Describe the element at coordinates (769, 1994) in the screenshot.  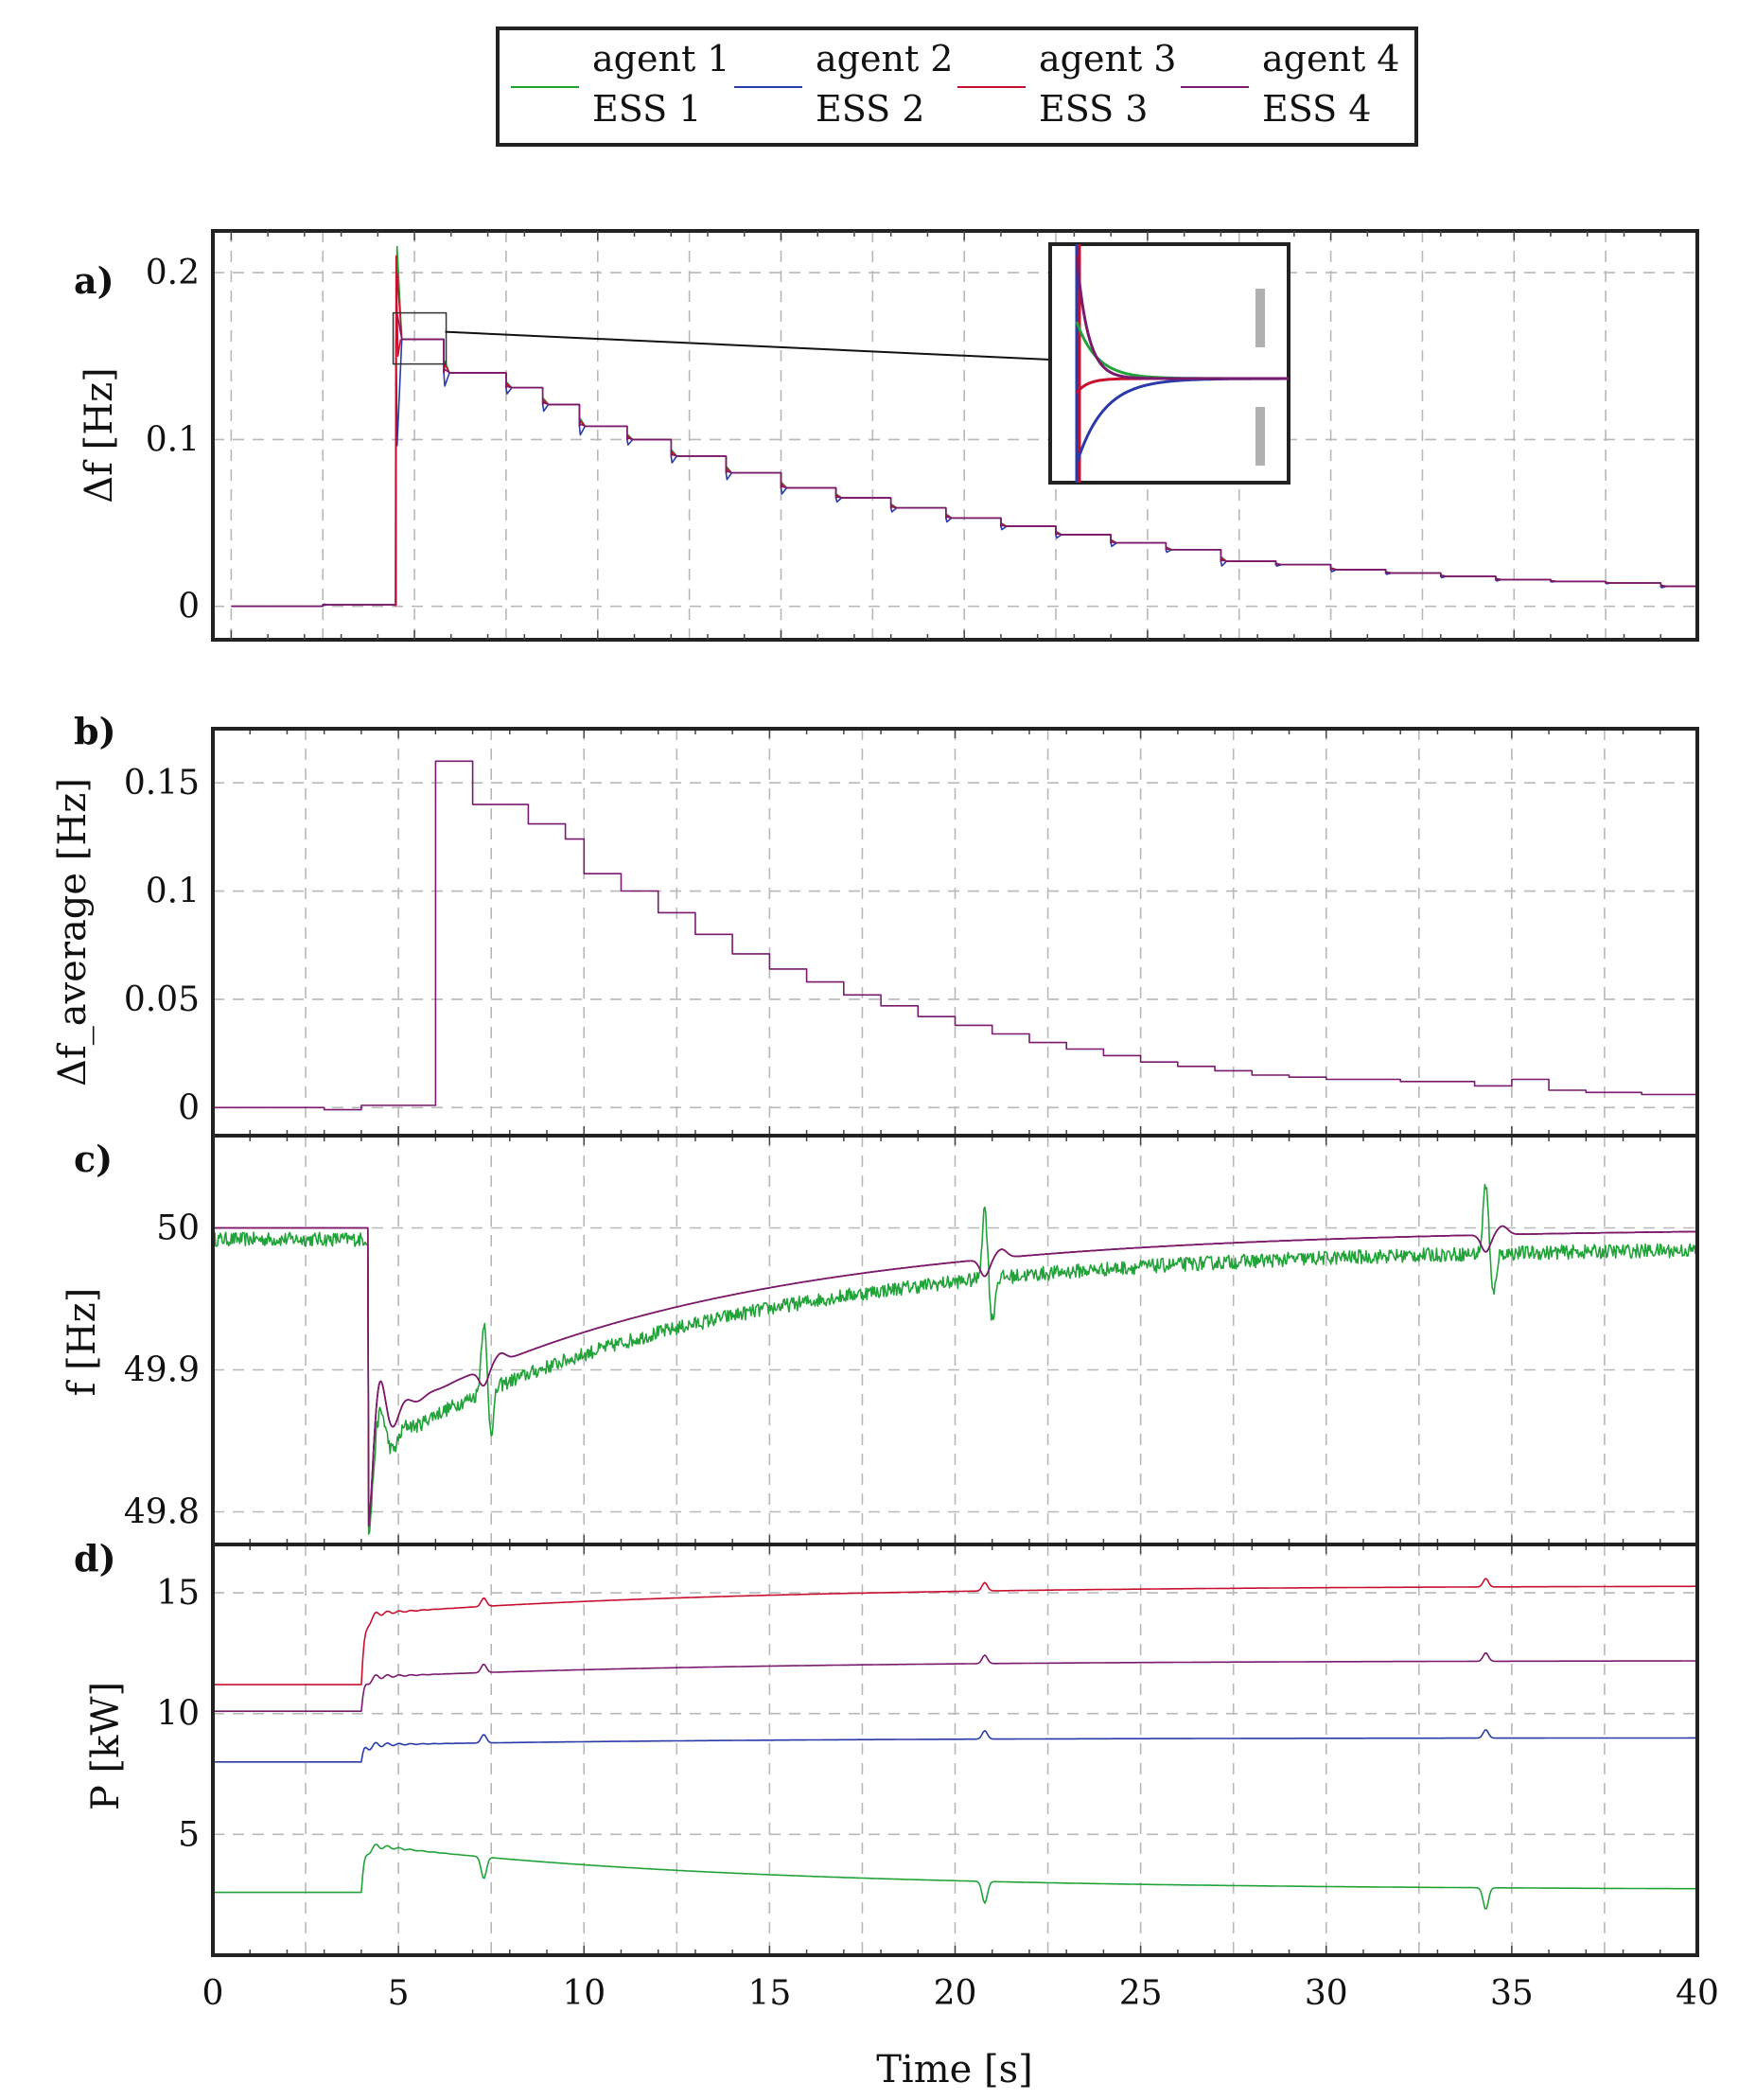
I see `x-tick-label: 15` at that location.